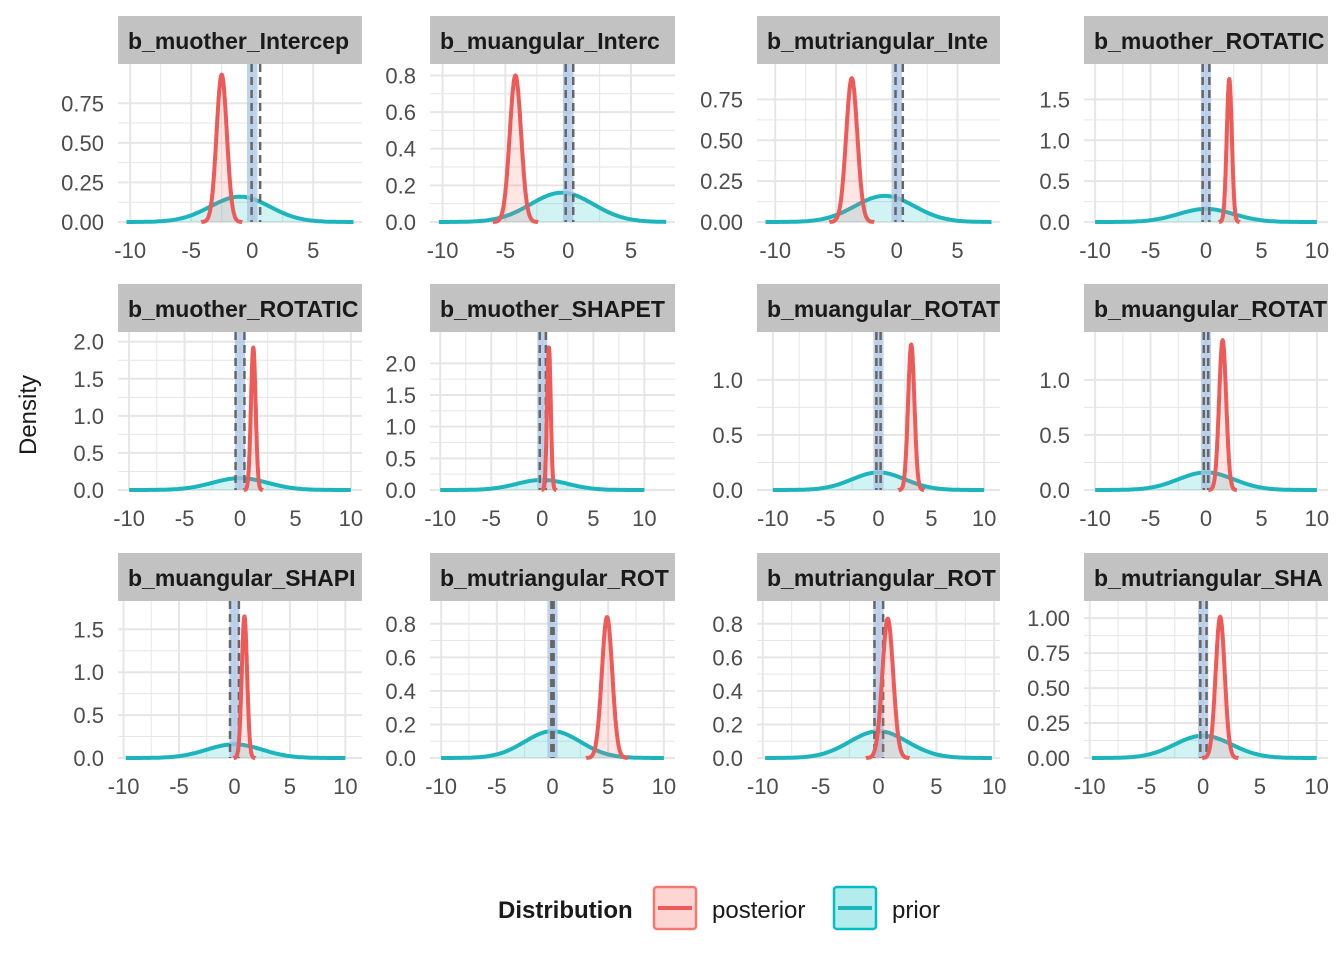 The width and height of the screenshot is (1344, 960). Describe the element at coordinates (530, 407) in the screenshot. I see `facet-panel-6: b_muother_SHAPET -10 -5 0 5 10 0.0 0.5 1.0 1.5 2.0` at that location.